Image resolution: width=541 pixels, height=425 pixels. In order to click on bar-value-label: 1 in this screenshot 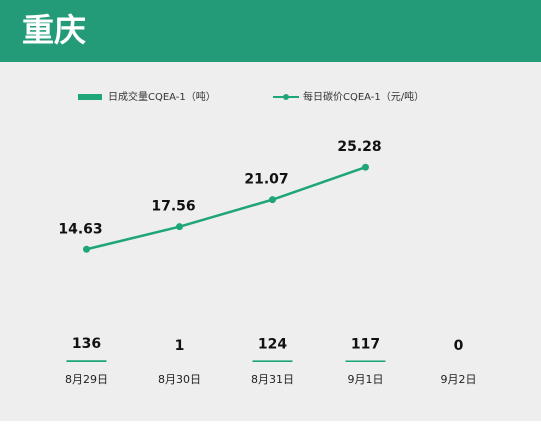, I will do `click(180, 346)`.